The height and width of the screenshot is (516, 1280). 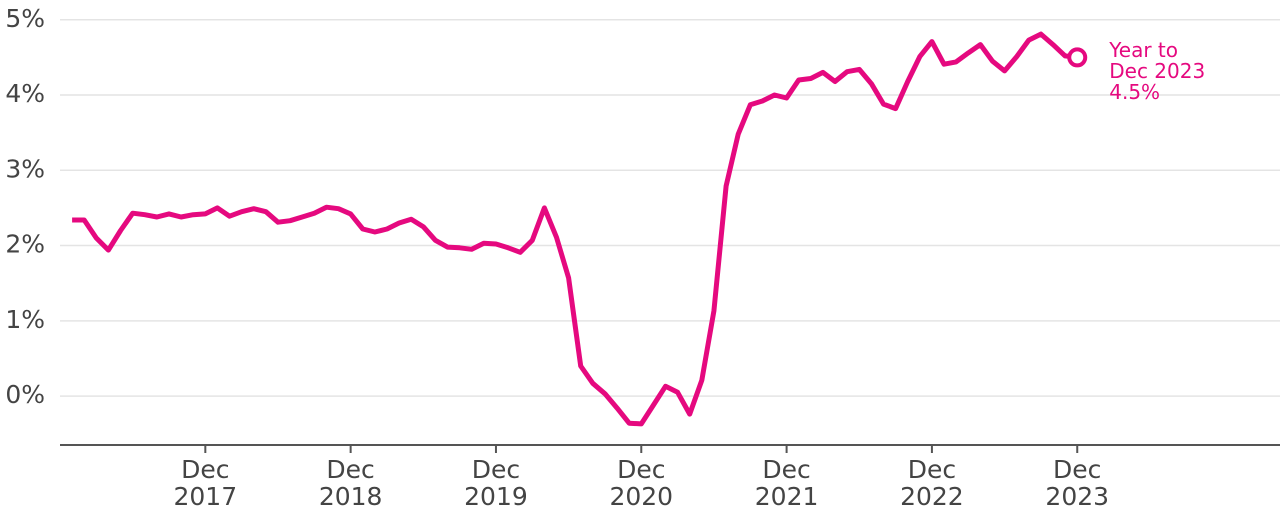 I want to click on x-tick-label: Dec 2021, so click(x=786, y=483).